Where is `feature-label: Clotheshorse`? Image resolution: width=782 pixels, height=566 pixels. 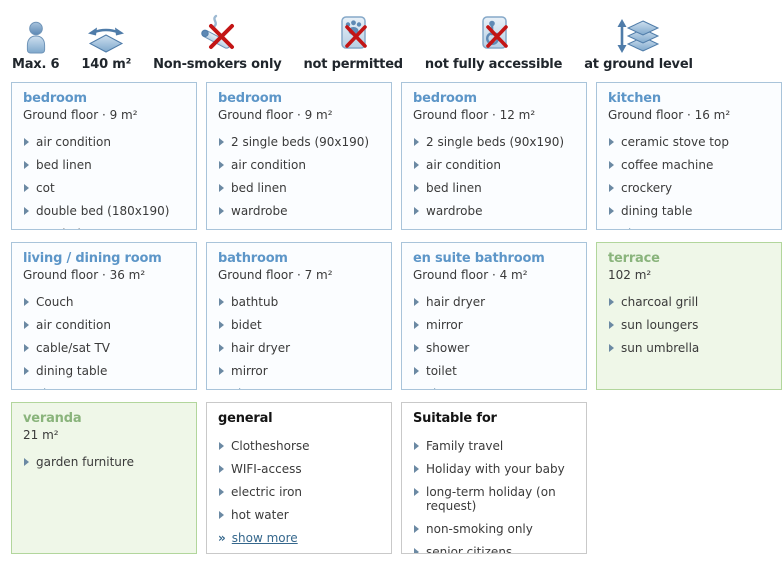 feature-label: Clotheshorse is located at coordinates (270, 446).